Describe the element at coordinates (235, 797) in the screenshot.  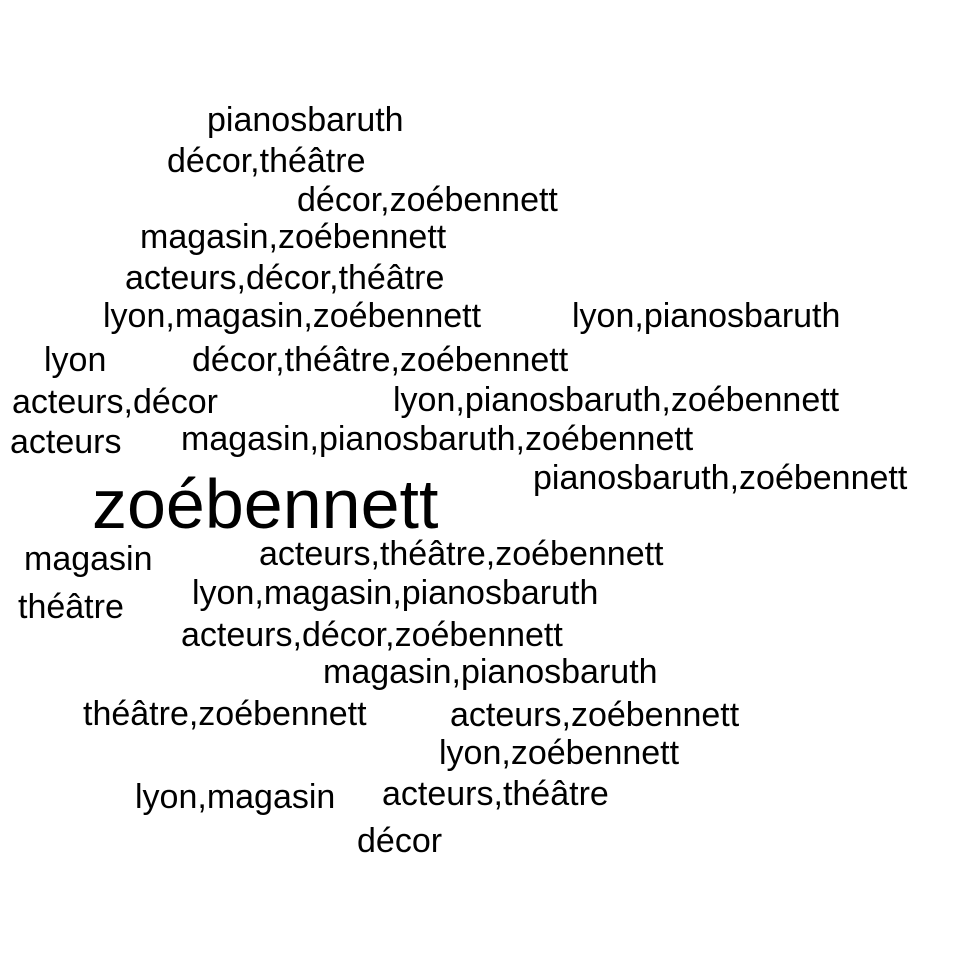
I see `word: lyon,magasin` at that location.